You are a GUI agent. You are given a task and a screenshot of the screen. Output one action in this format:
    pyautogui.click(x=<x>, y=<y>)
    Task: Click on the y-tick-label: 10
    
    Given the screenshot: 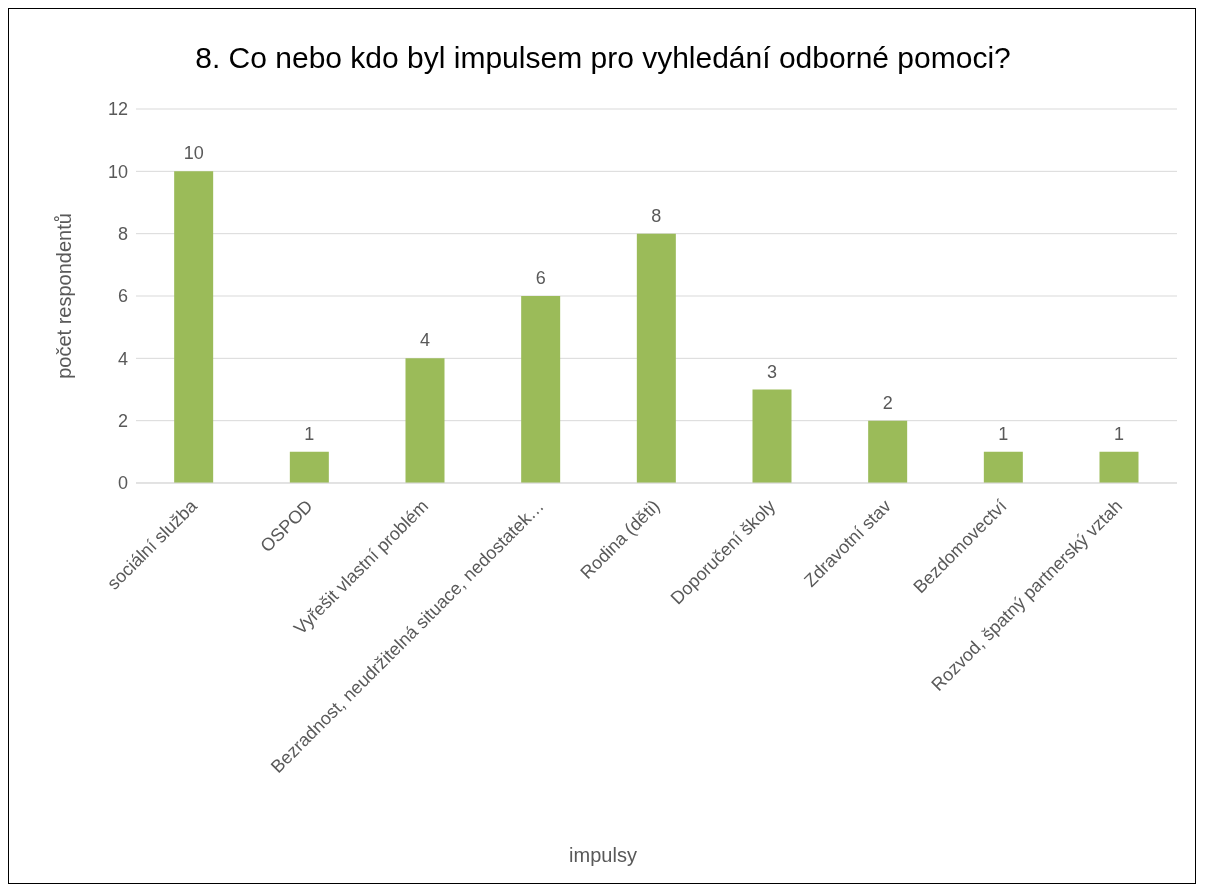 What is the action you would take?
    pyautogui.click(x=117, y=171)
    